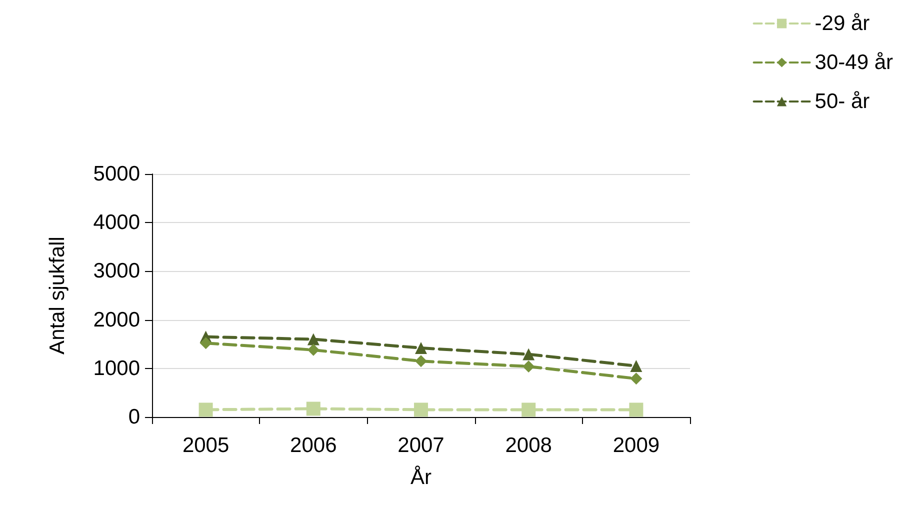 The image size is (908, 508). Describe the element at coordinates (116, 271) in the screenshot. I see `y-tick-label: 3000` at that location.